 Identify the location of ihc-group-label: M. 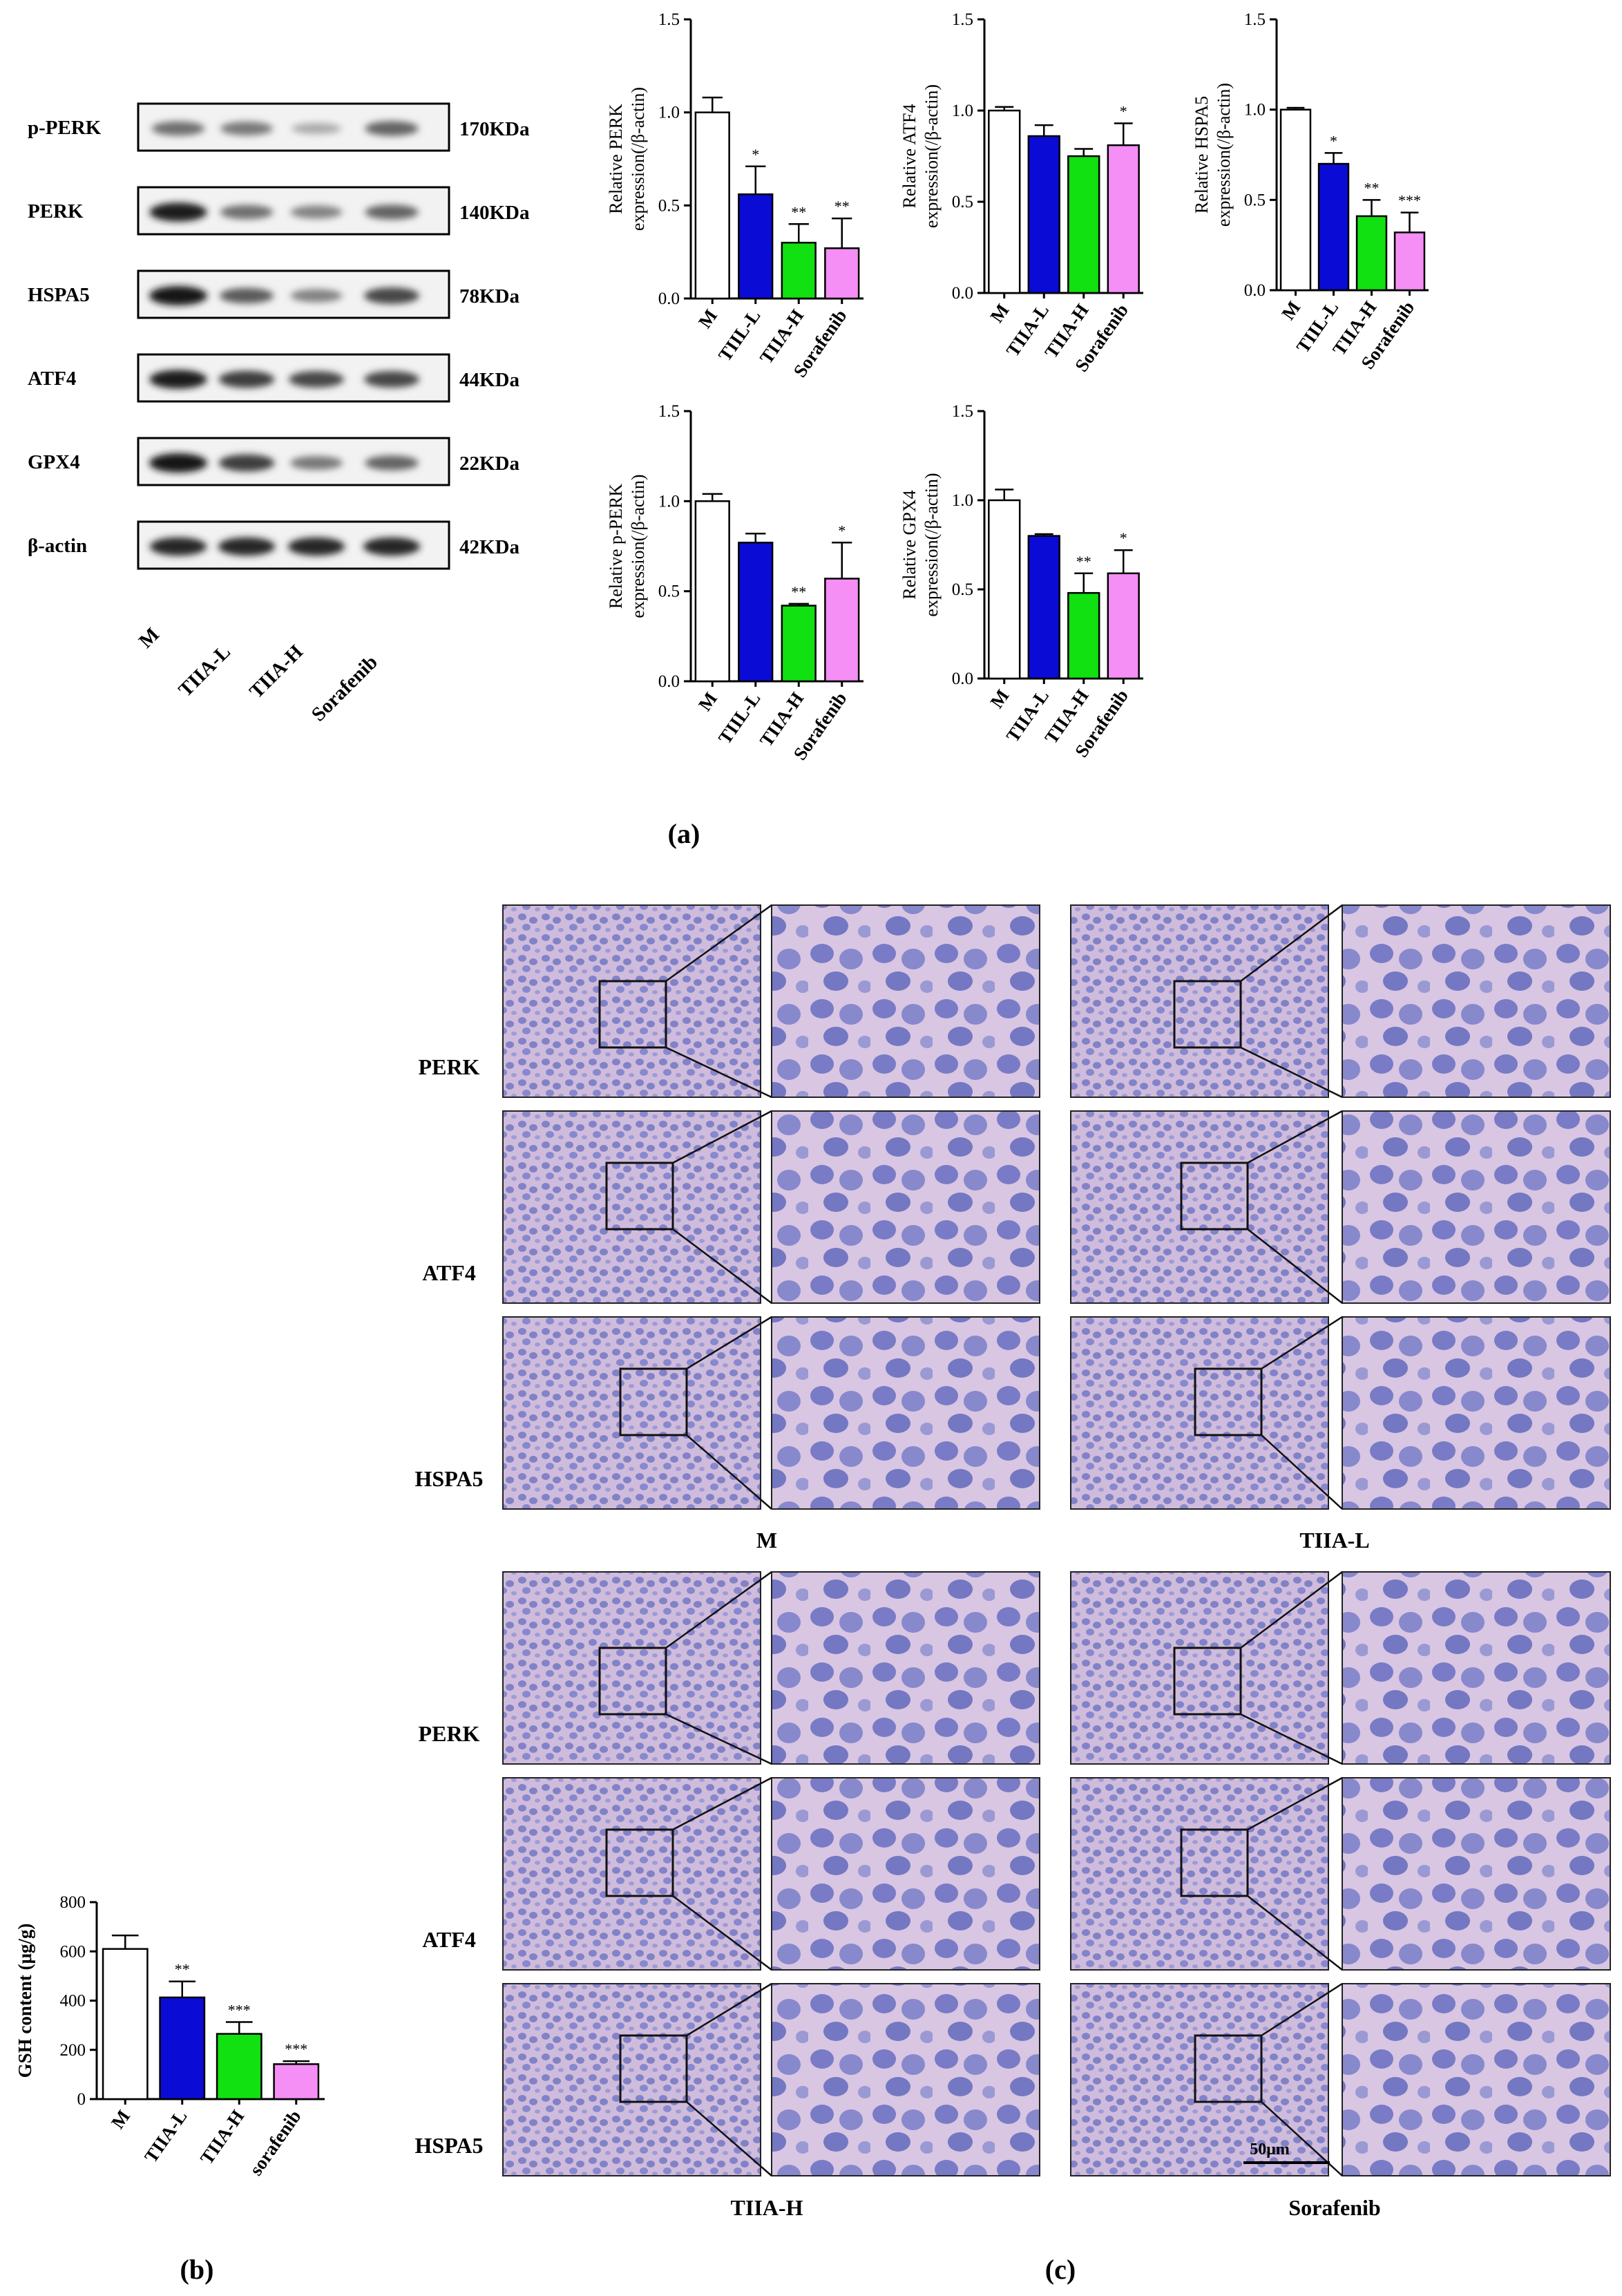
(766, 1540).